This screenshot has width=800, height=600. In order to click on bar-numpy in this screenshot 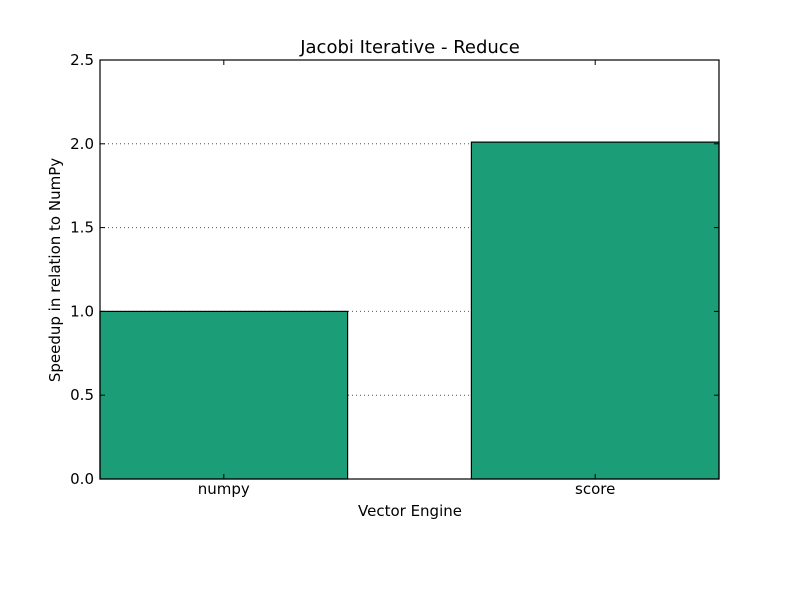, I will do `click(224, 395)`.